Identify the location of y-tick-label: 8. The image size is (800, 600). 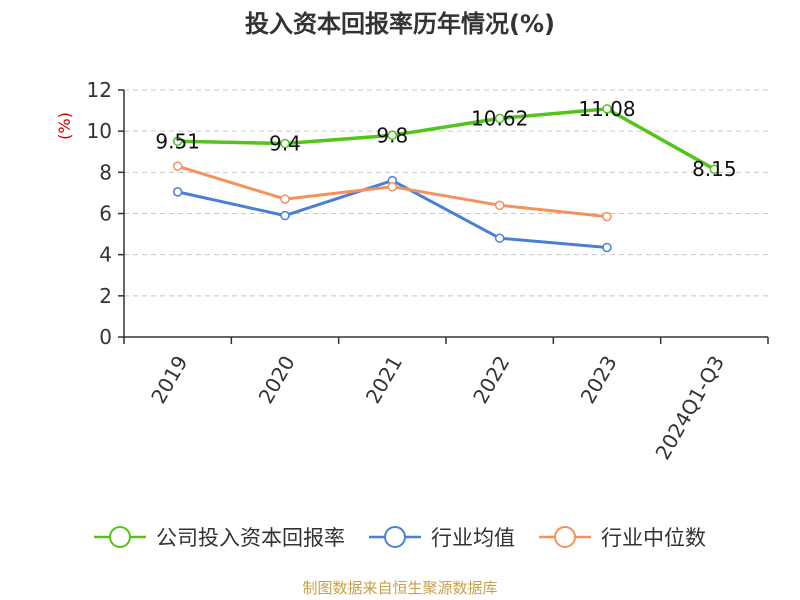
(105, 172).